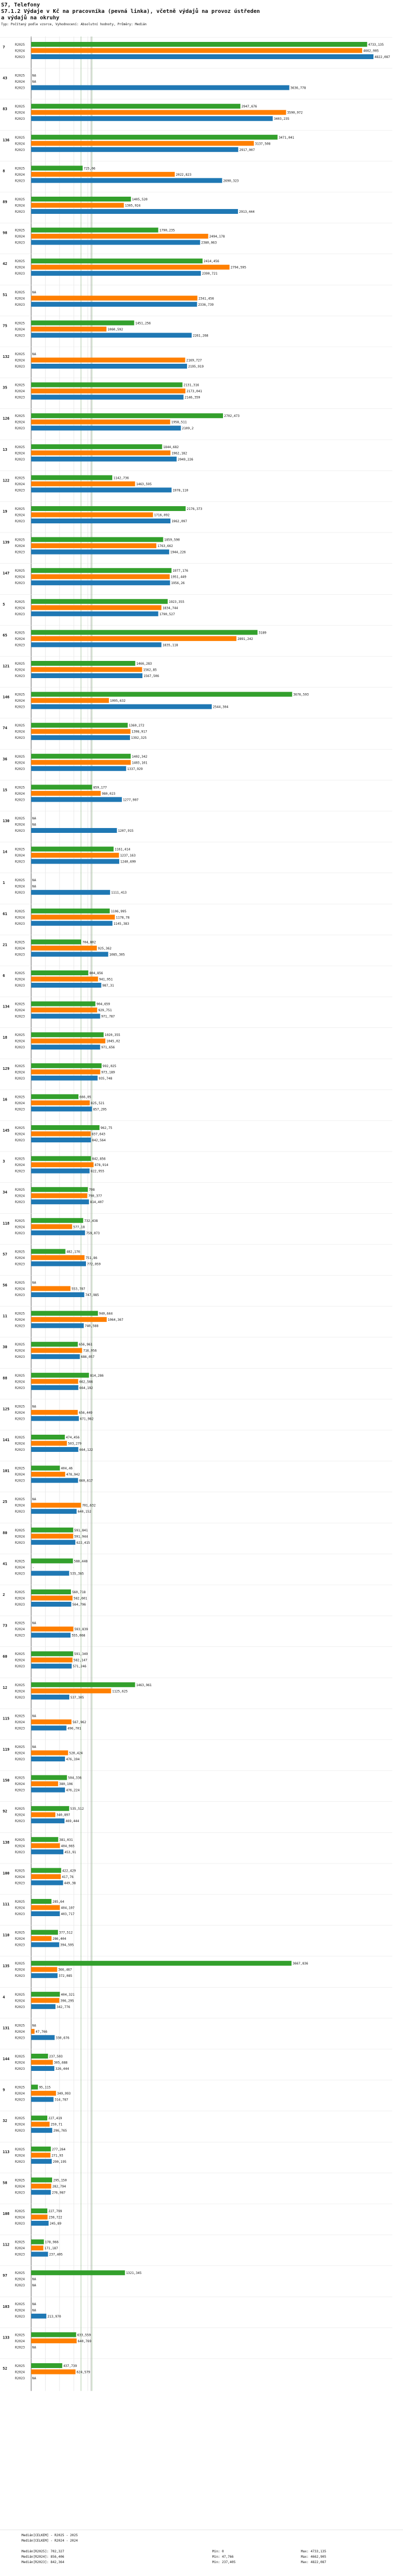 The width and height of the screenshot is (403, 2576). What do you see at coordinates (6, 2214) in the screenshot?
I see `group-id: 108` at bounding box center [6, 2214].